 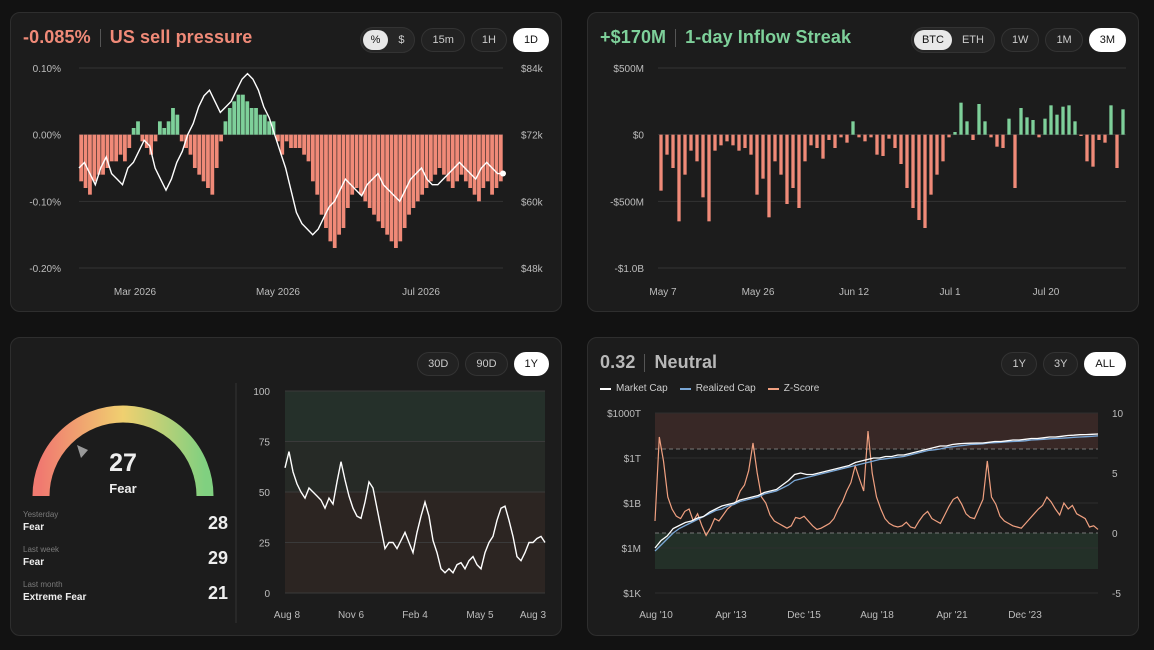 What do you see at coordinates (530, 40) in the screenshot?
I see `range-1d-button: 1D` at bounding box center [530, 40].